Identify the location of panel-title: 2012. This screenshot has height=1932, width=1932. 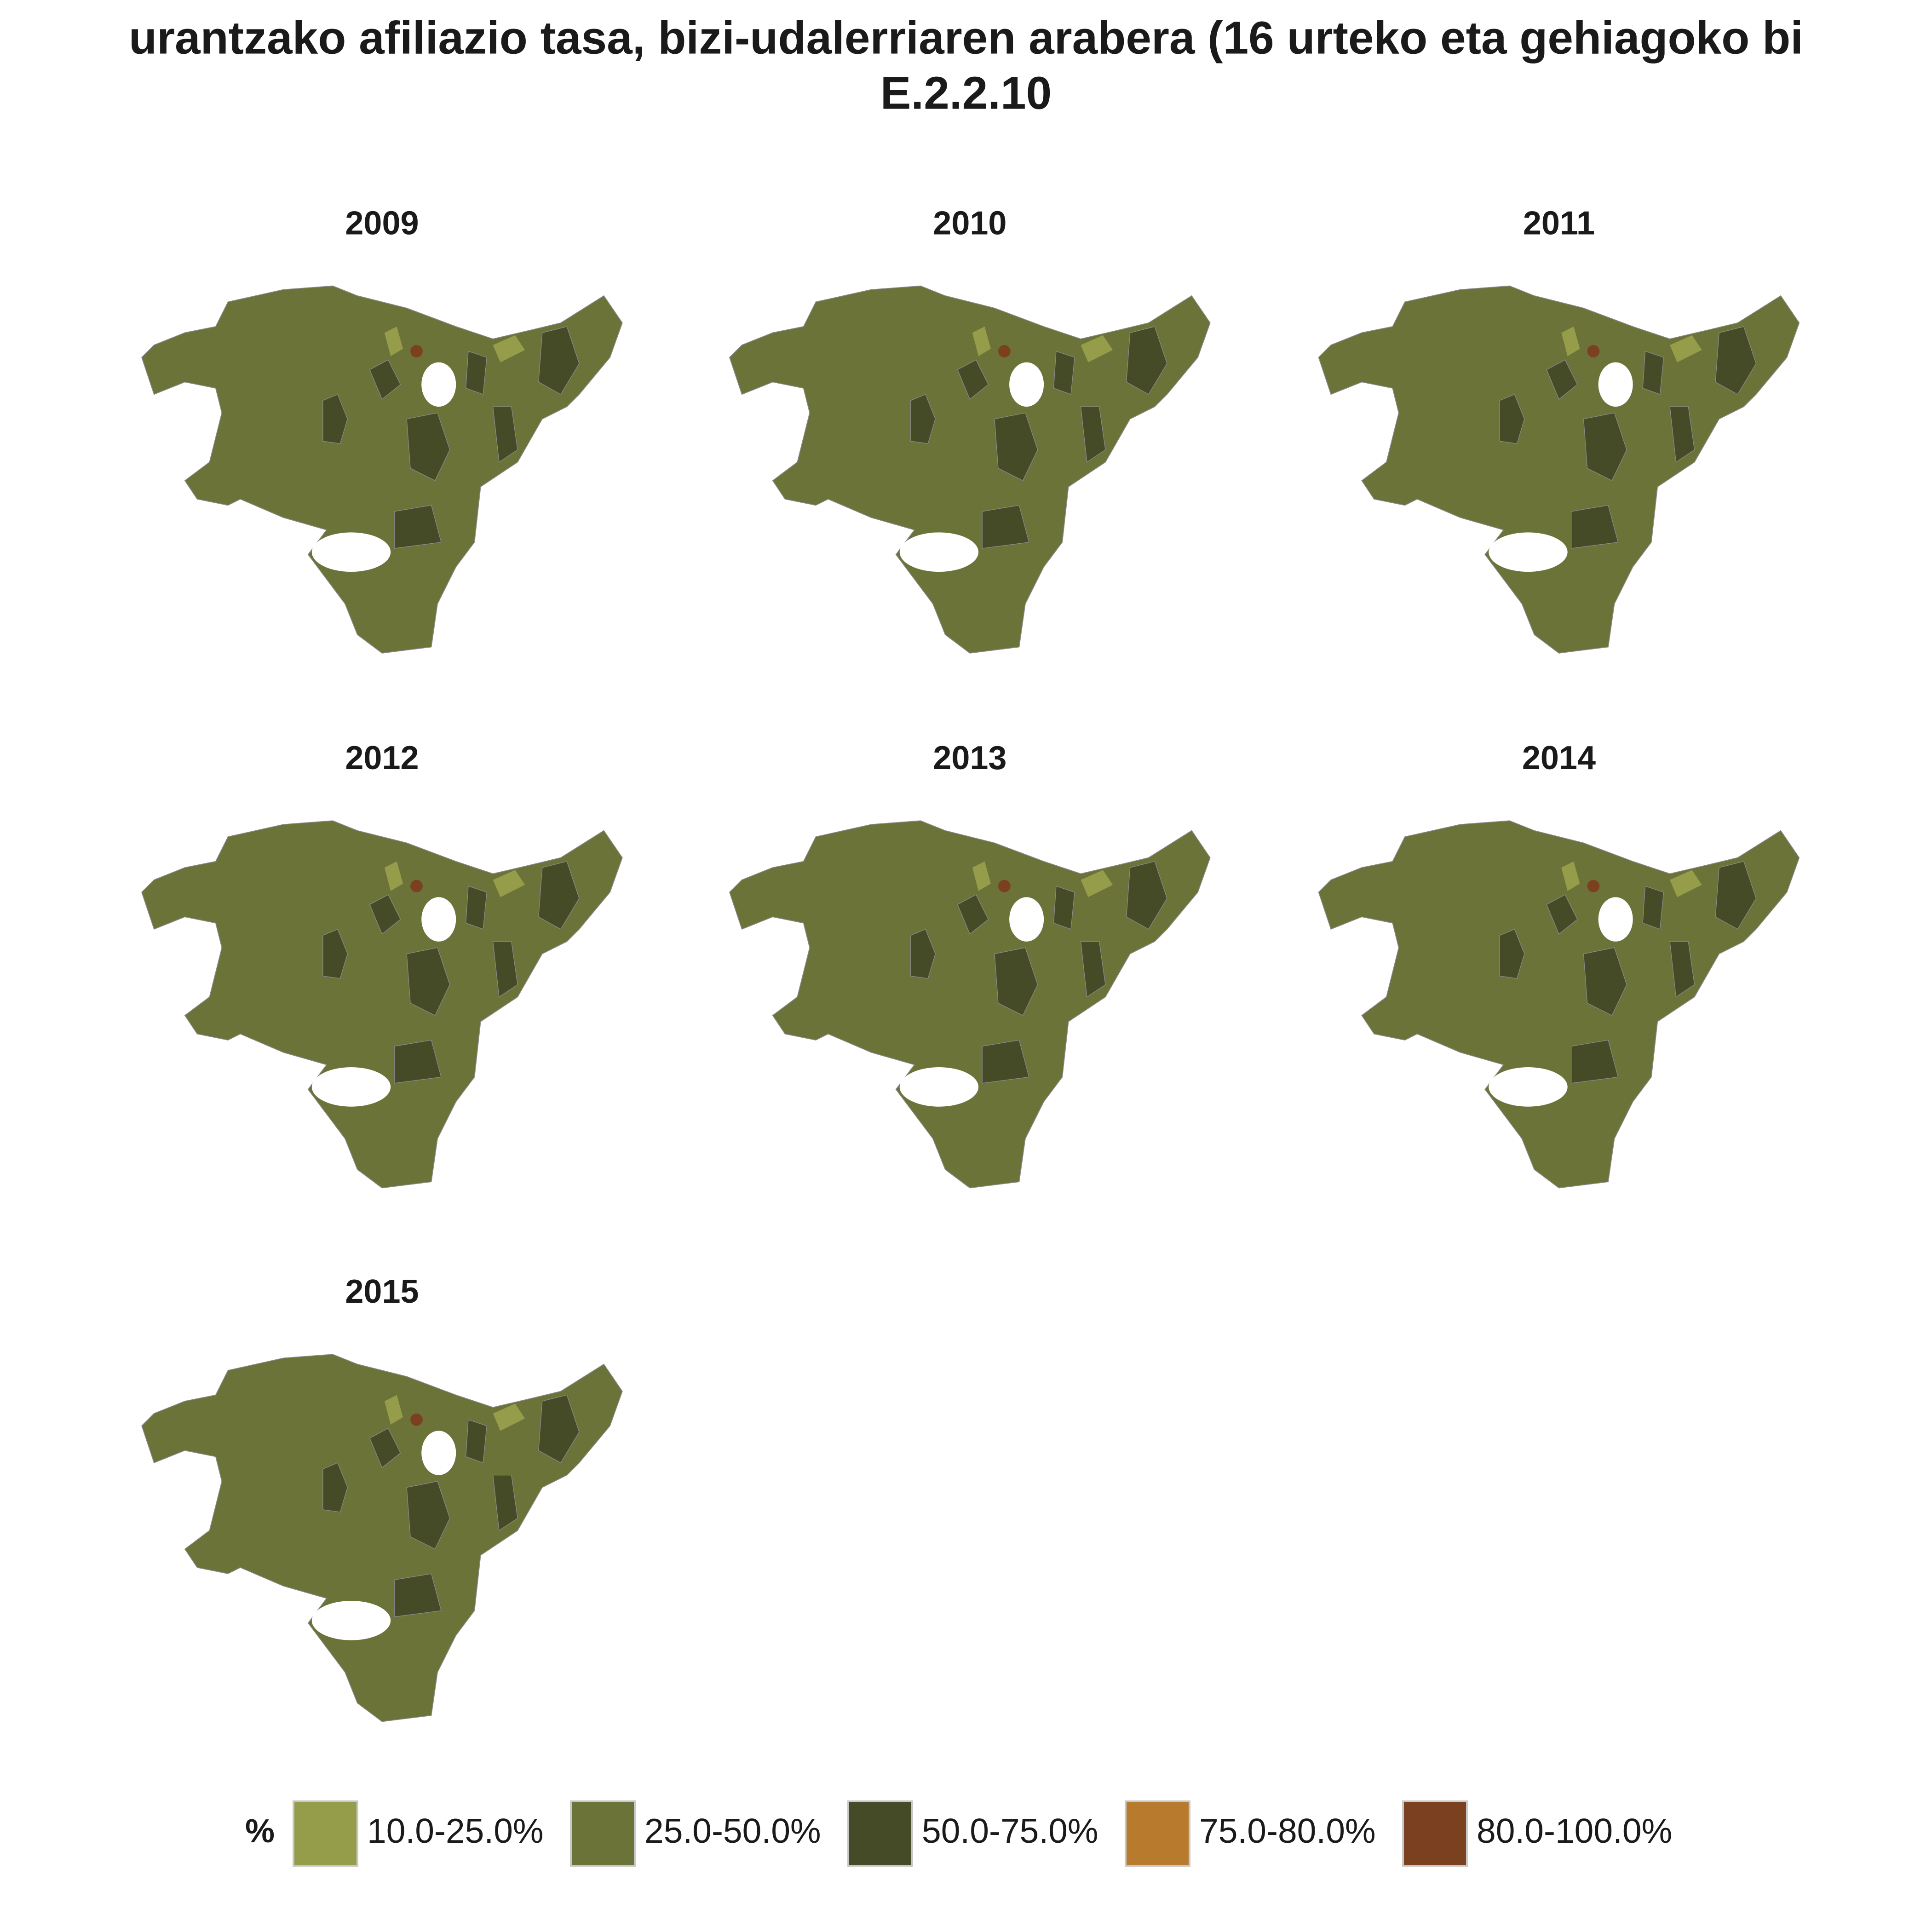
(382, 758).